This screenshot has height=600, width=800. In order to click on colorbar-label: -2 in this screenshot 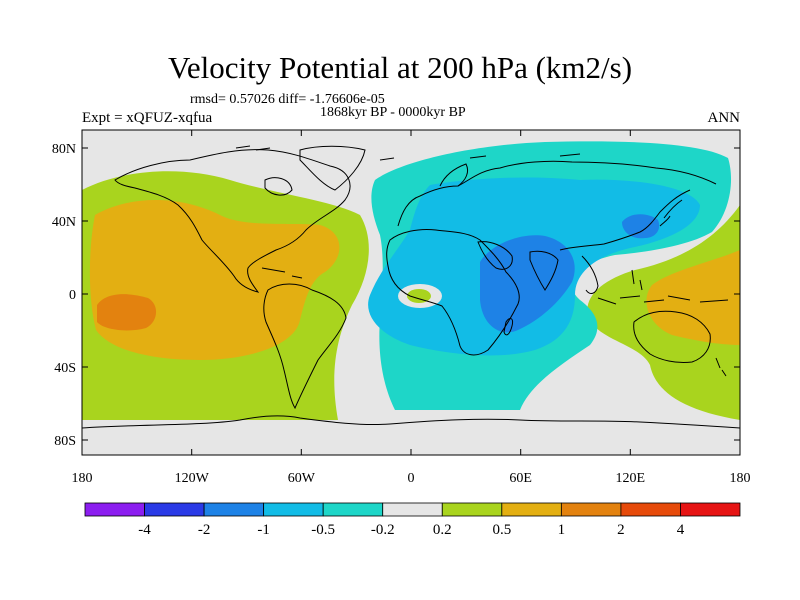, I will do `click(204, 530)`.